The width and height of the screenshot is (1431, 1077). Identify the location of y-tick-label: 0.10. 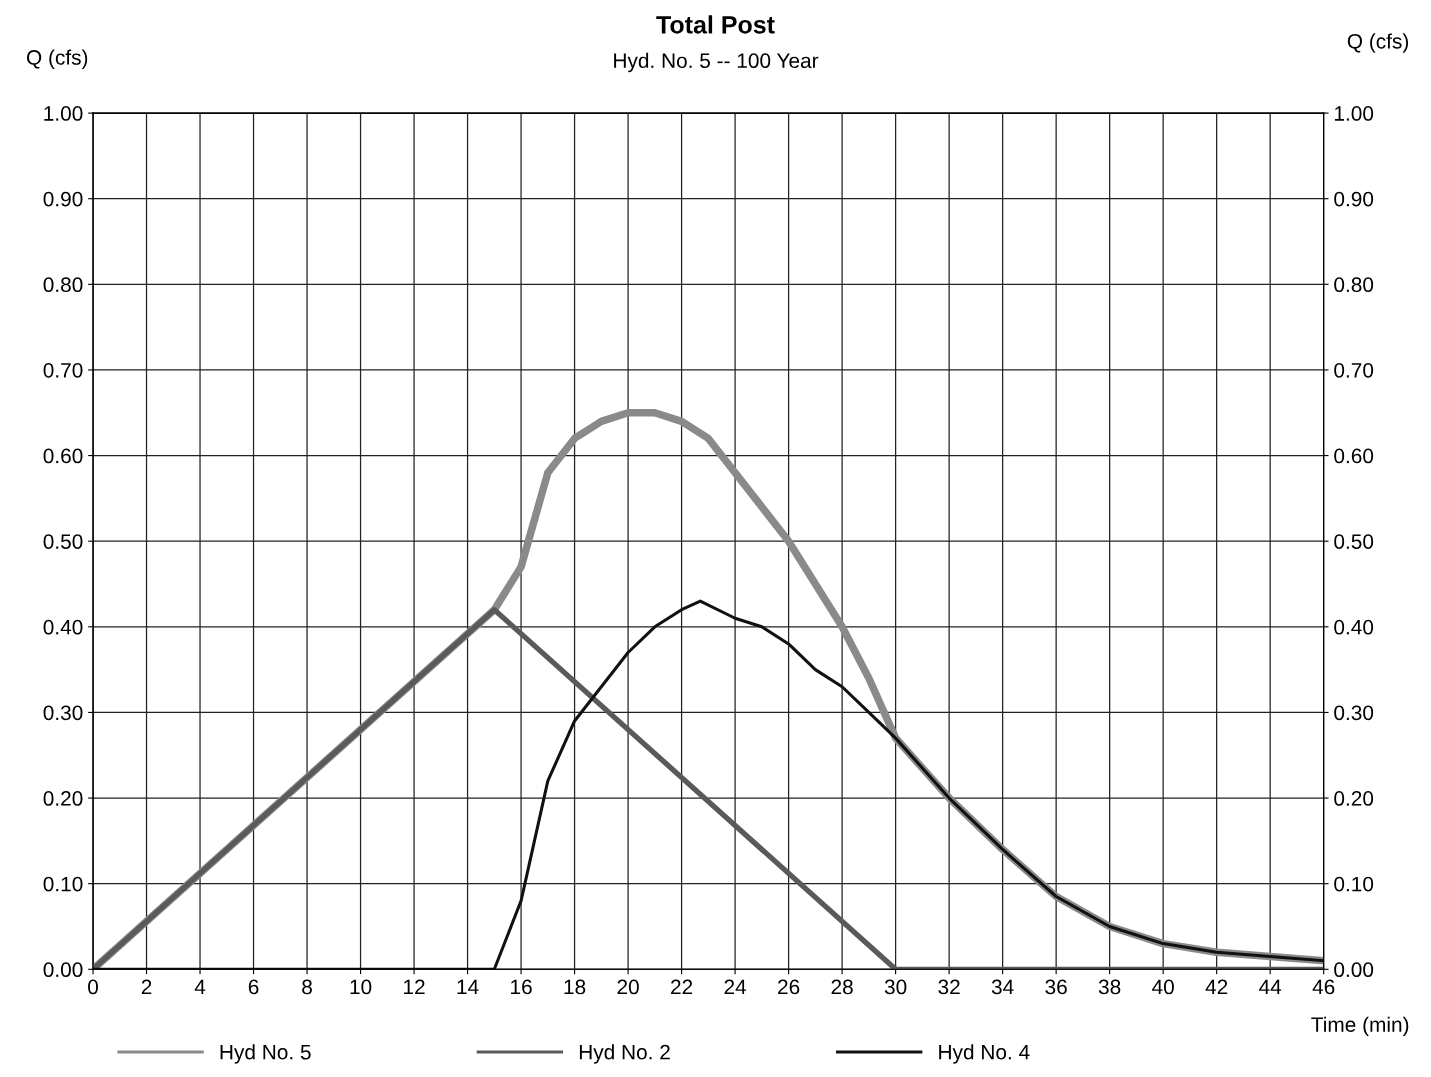
(63, 884).